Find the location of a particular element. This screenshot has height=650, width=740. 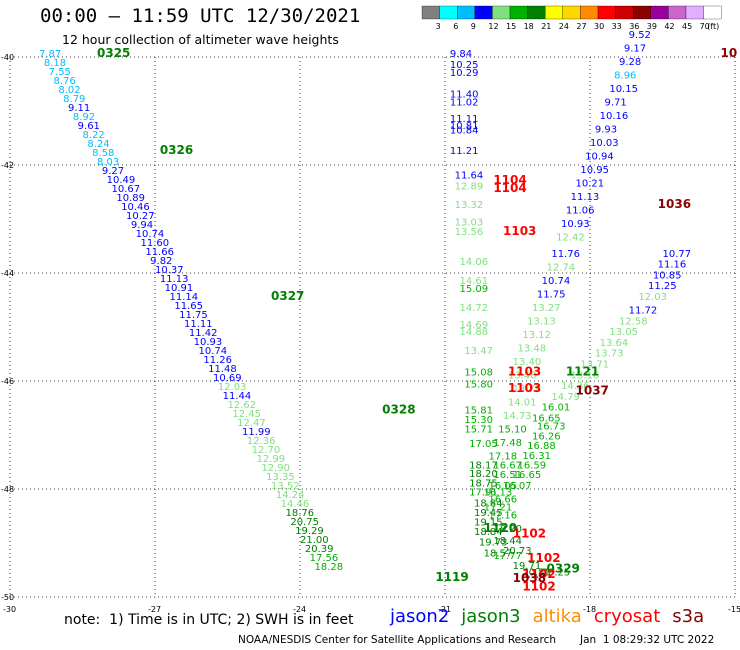

color-scale-tick: 27 is located at coordinates (581, 26).